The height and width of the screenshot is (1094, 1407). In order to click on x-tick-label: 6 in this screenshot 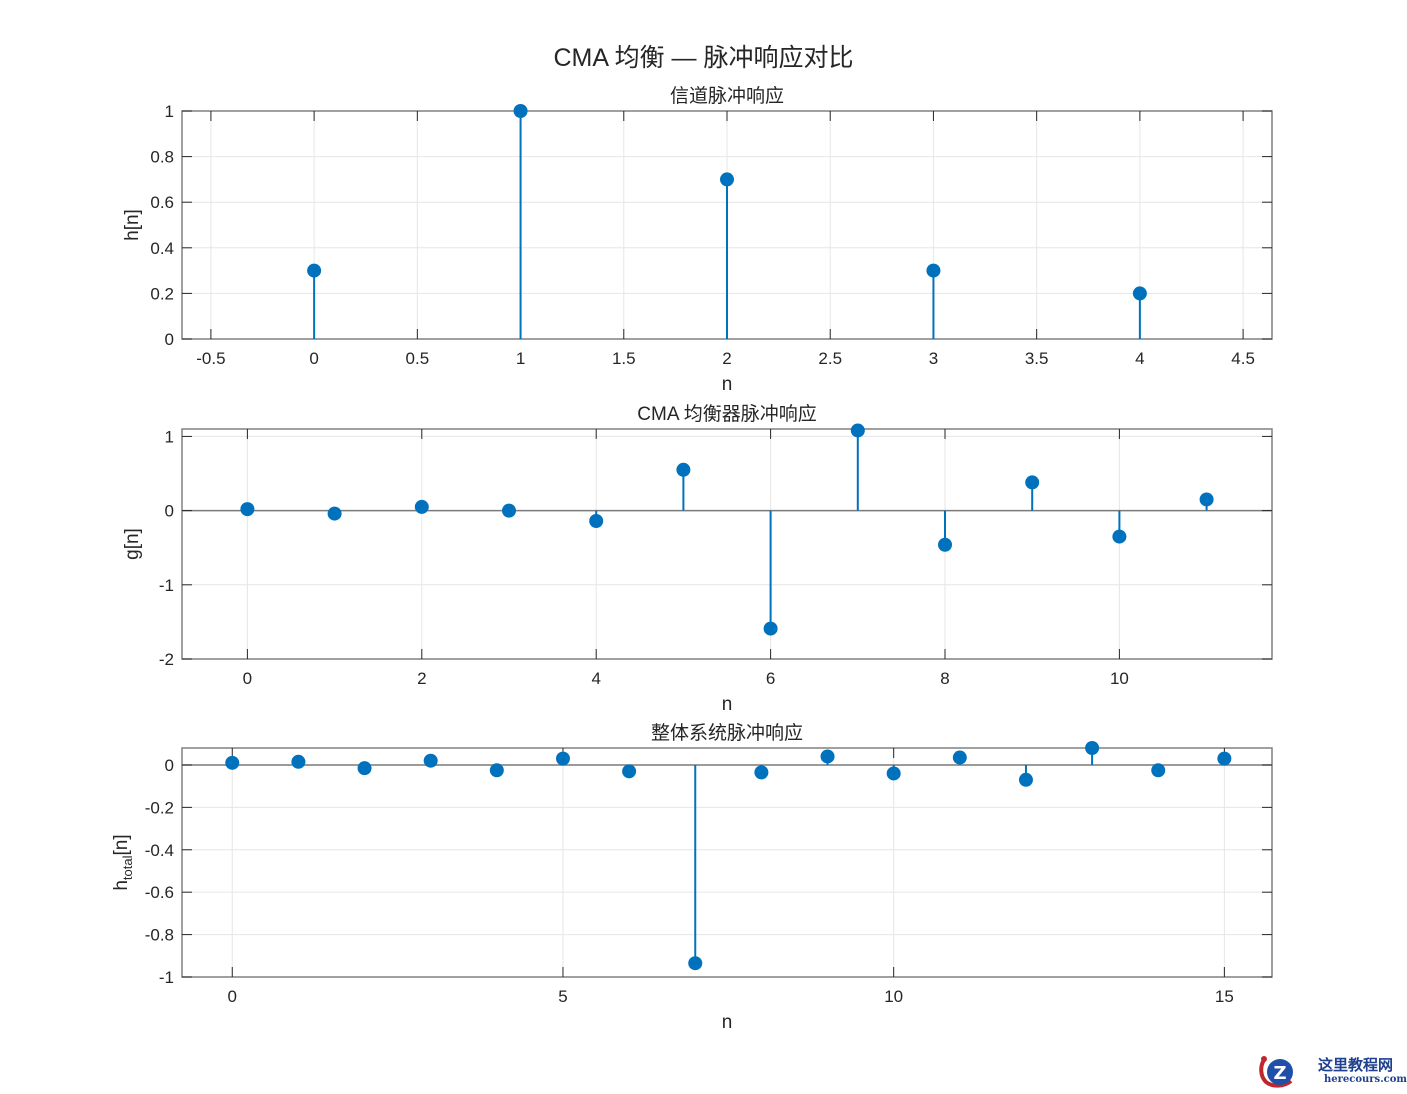, I will do `click(770, 678)`.